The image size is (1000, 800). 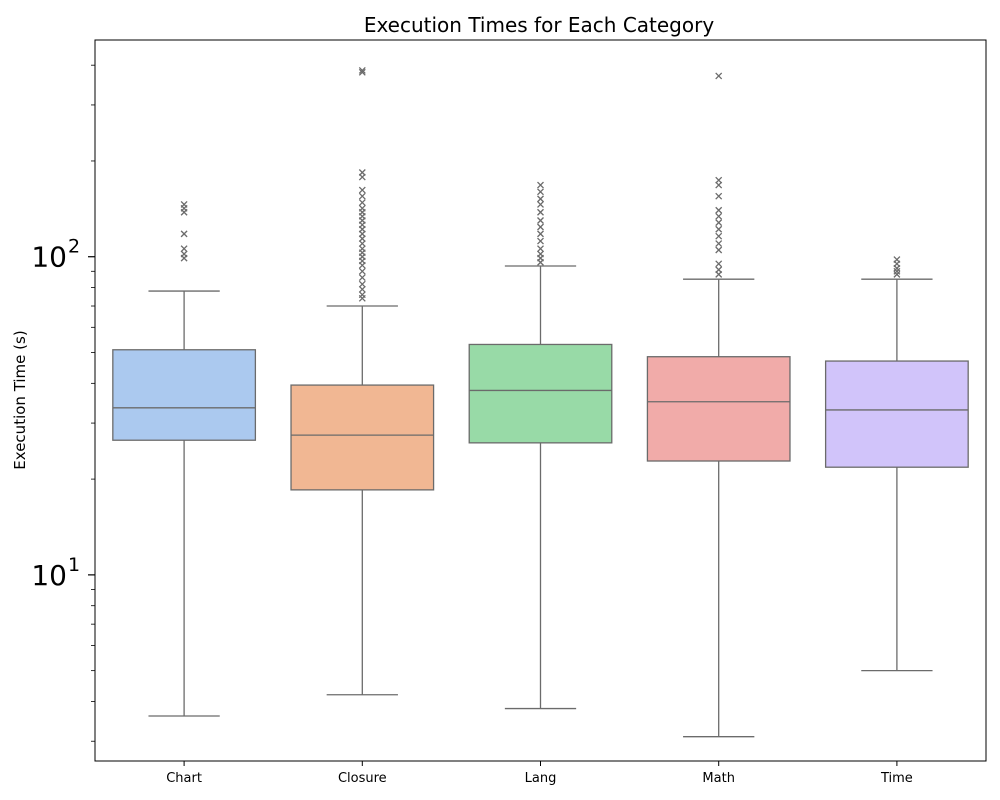 What do you see at coordinates (541, 778) in the screenshot?
I see `x-tick-label: Lang` at bounding box center [541, 778].